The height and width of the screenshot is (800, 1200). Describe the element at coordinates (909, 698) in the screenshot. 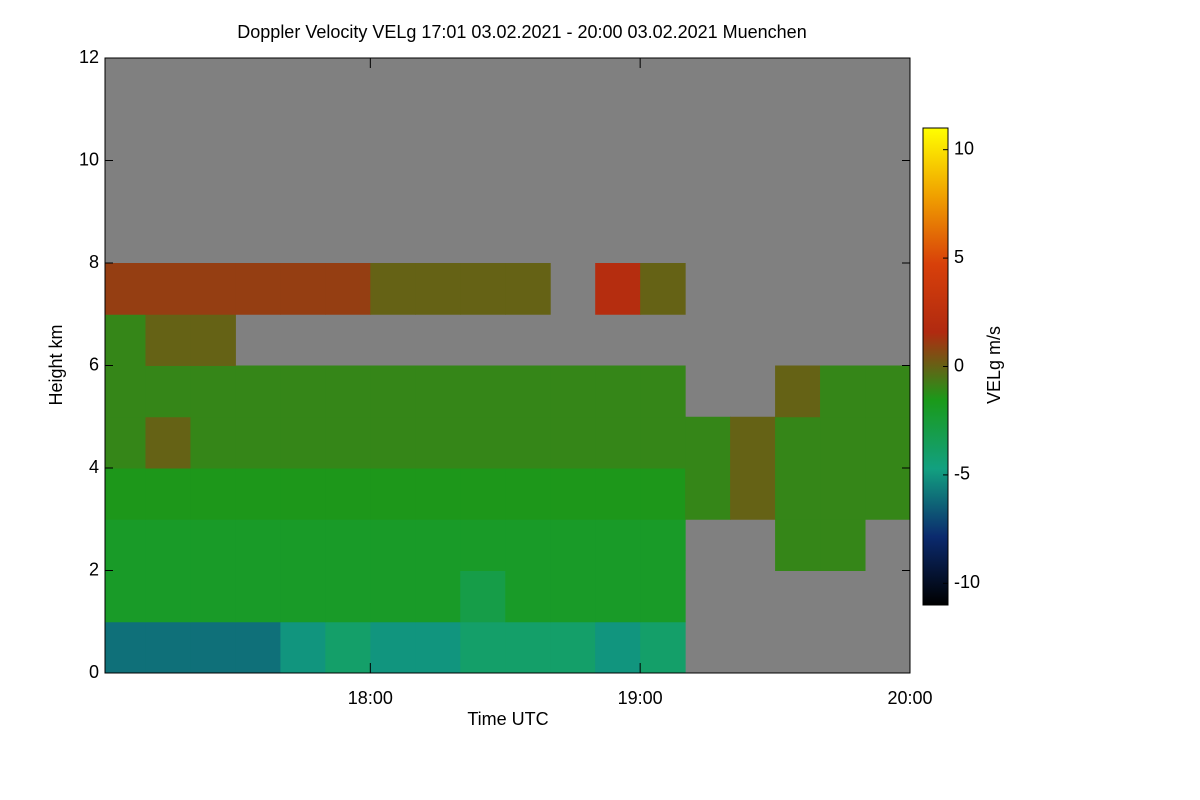

I see `x-tick-label: 20:00` at that location.